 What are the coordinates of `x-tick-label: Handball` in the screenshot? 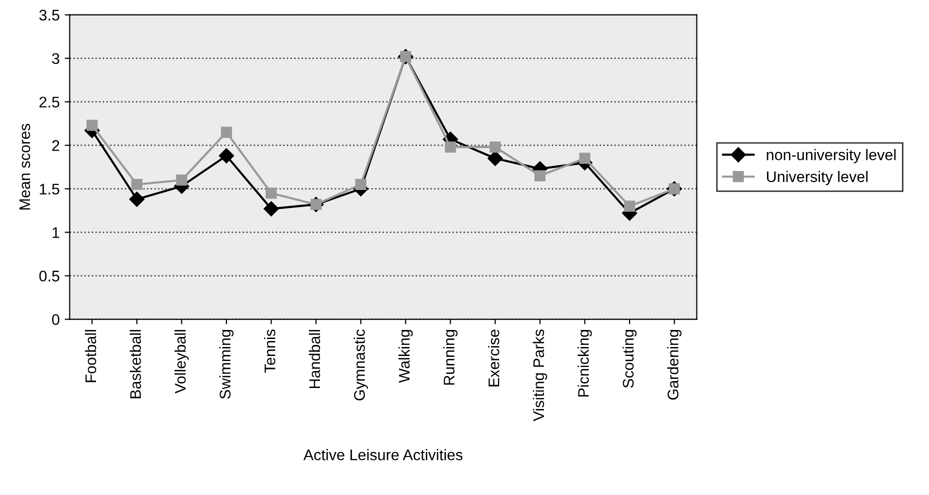 It's located at (314, 359).